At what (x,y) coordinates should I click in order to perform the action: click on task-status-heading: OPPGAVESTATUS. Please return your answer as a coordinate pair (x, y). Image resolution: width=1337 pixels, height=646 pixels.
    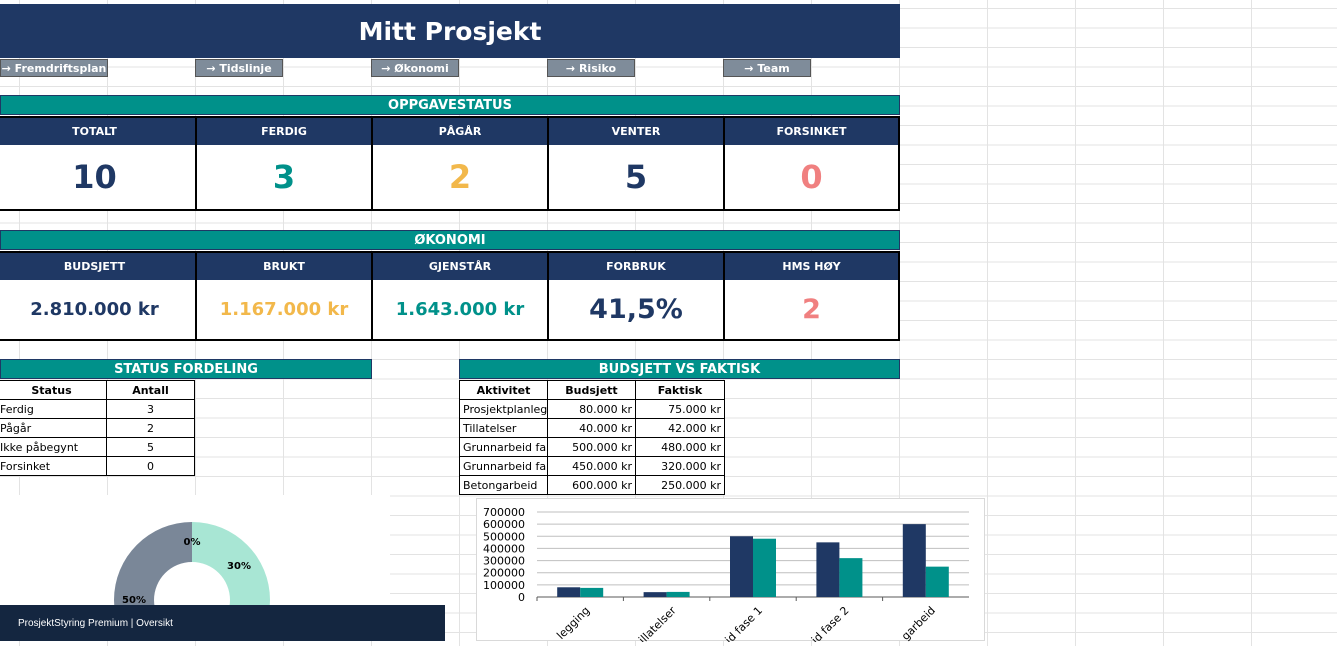
    Looking at the image, I should click on (450, 105).